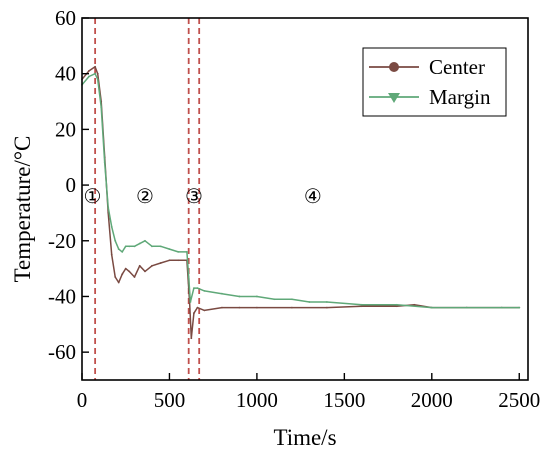 The height and width of the screenshot is (457, 550). What do you see at coordinates (313, 196) in the screenshot?
I see `region-label: ④` at bounding box center [313, 196].